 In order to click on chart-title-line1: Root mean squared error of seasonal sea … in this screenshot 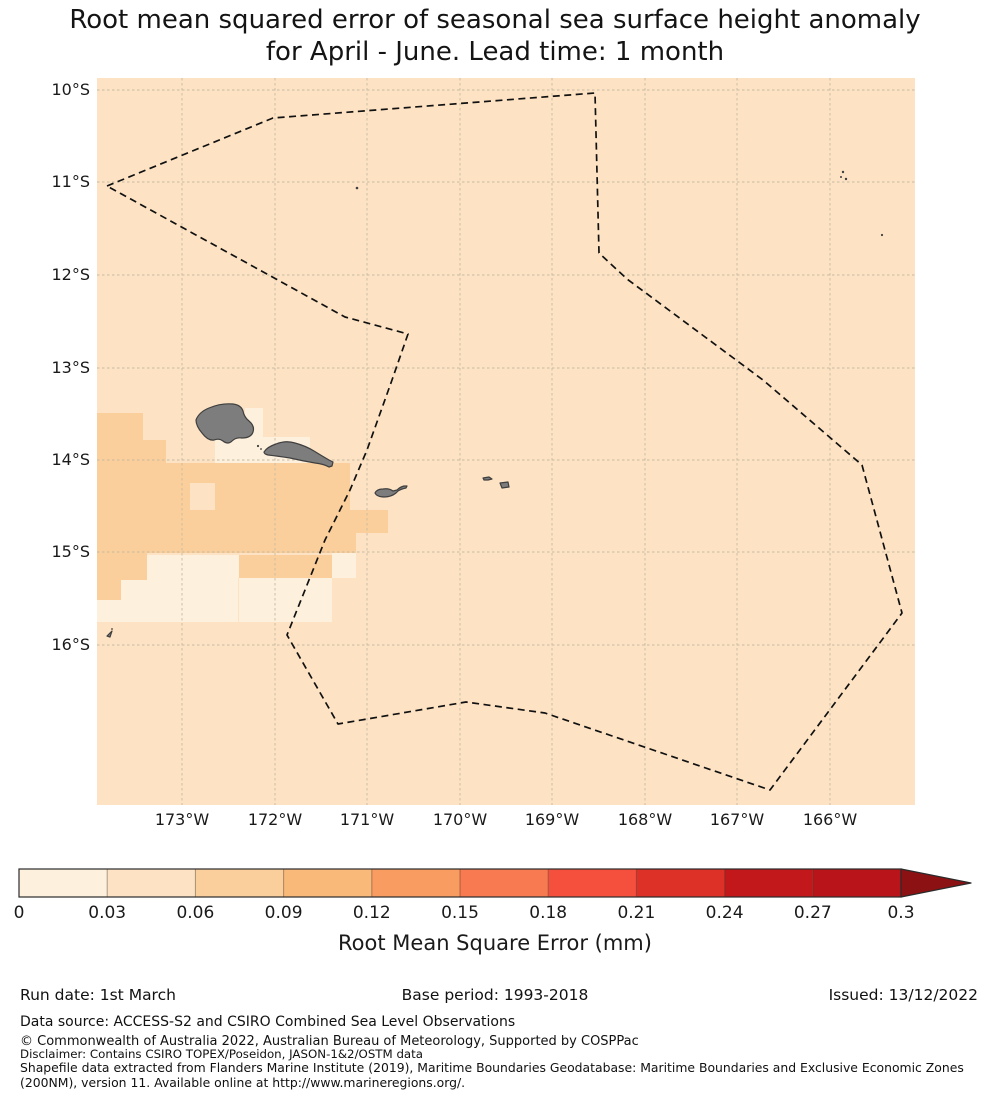, I will do `click(495, 20)`.